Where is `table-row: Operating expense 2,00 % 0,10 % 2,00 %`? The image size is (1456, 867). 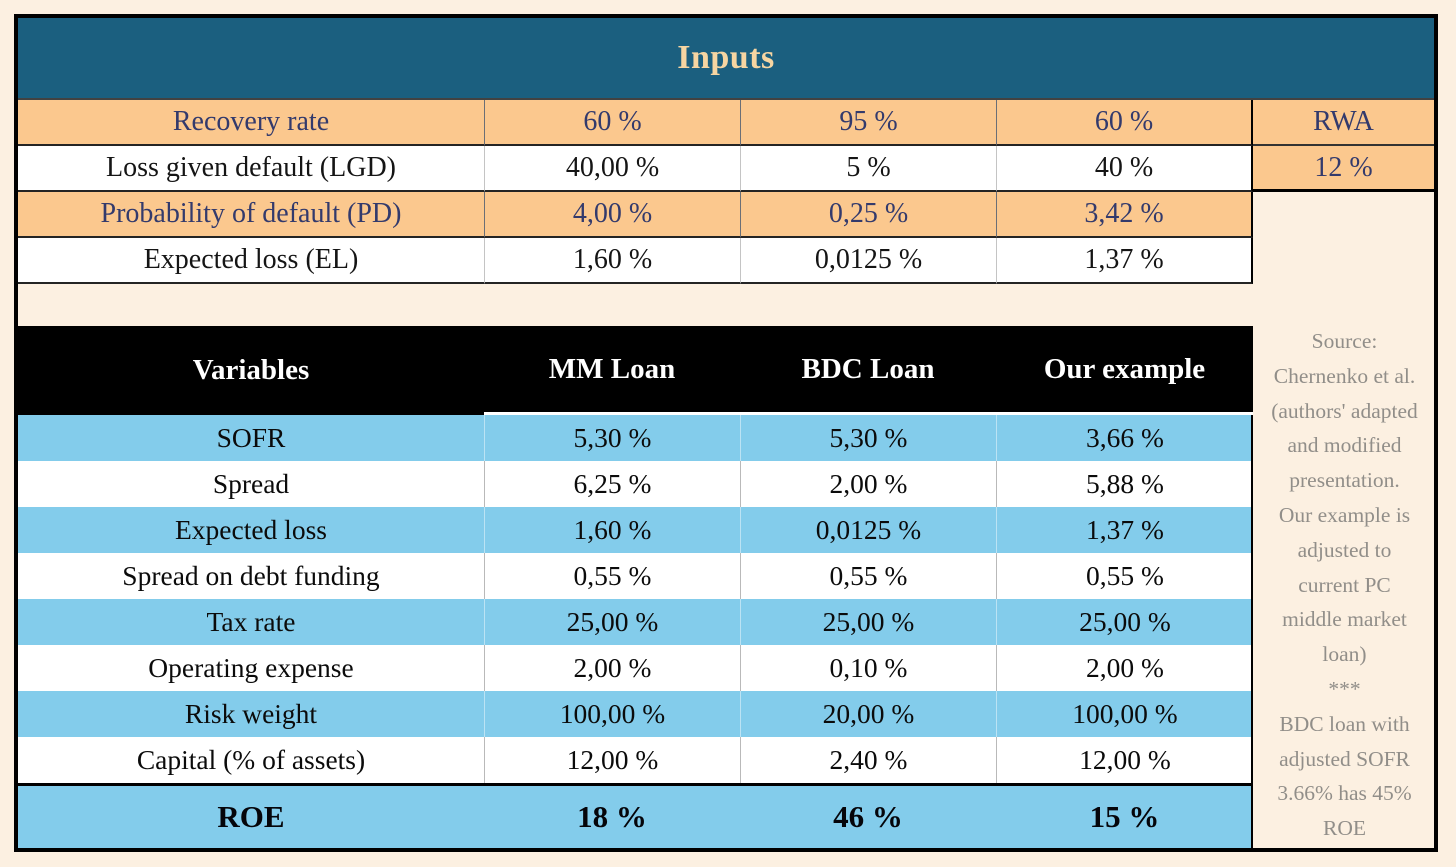
table-row: Operating expense 2,00 % 0,10 % 2,00 % is located at coordinates (635, 668).